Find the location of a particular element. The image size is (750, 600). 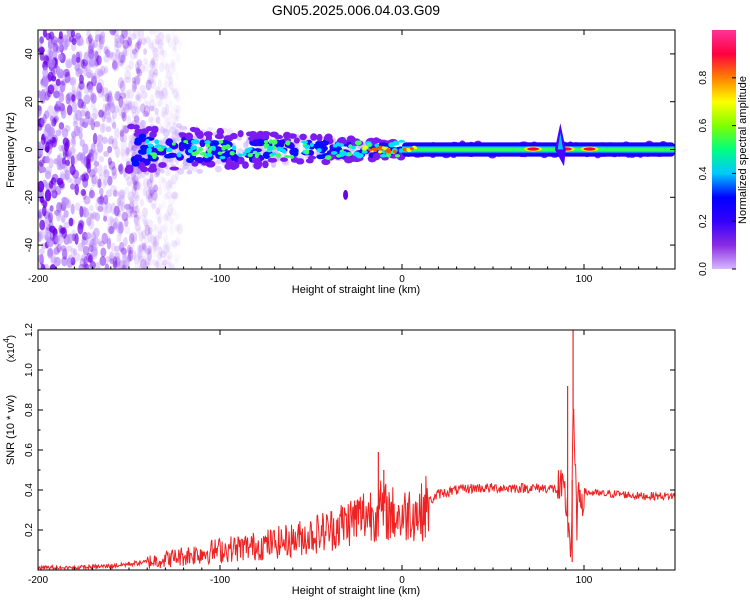

figure-title: GN05.2025.006.04.03.G09 is located at coordinates (356, 10).